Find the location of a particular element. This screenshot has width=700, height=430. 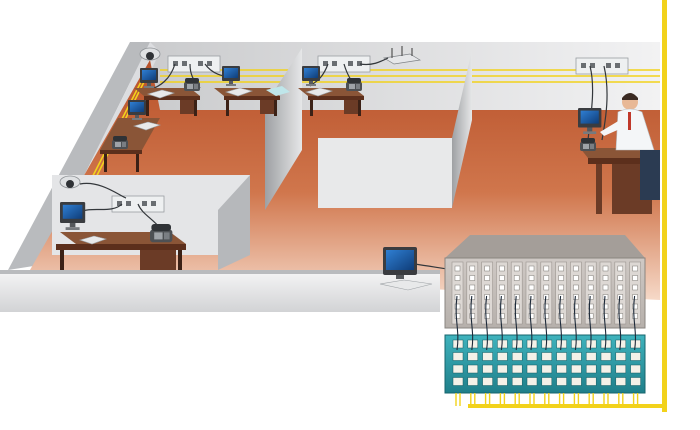

patch-panel-icon is located at coordinates (545, 282).